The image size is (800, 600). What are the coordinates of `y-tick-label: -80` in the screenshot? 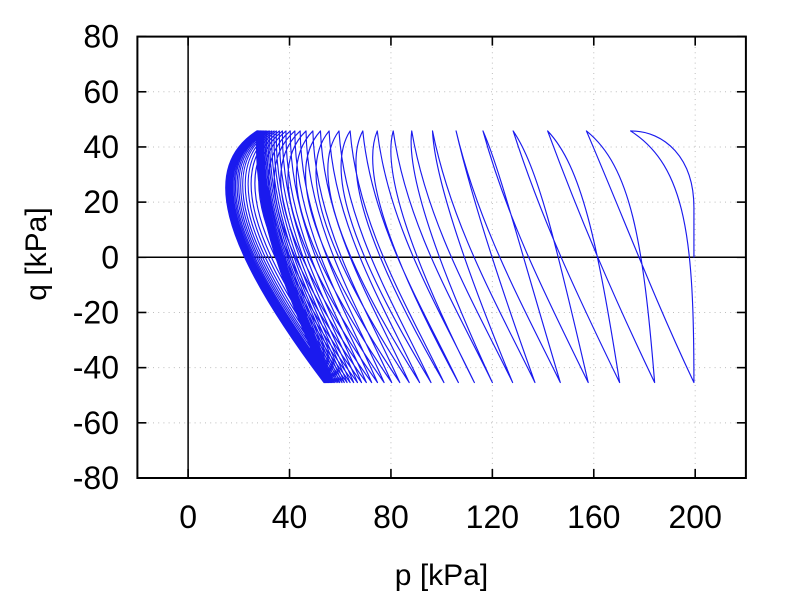 It's located at (96, 478).